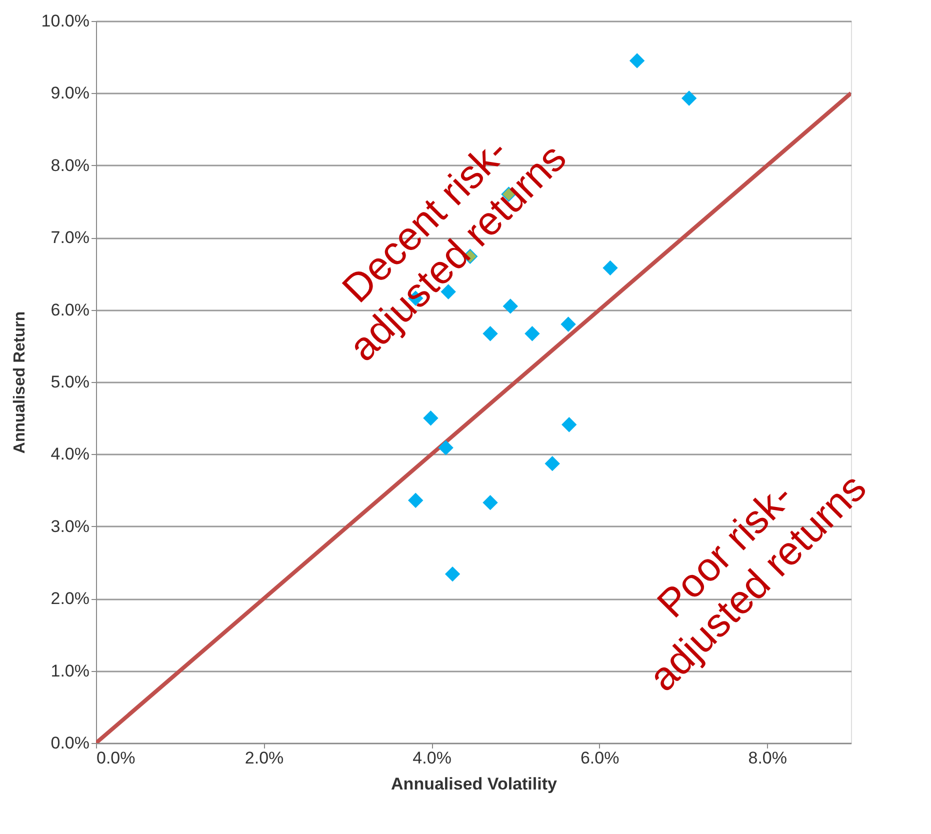  Describe the element at coordinates (19, 382) in the screenshot. I see `y-axis-title: Annualised Return` at that location.